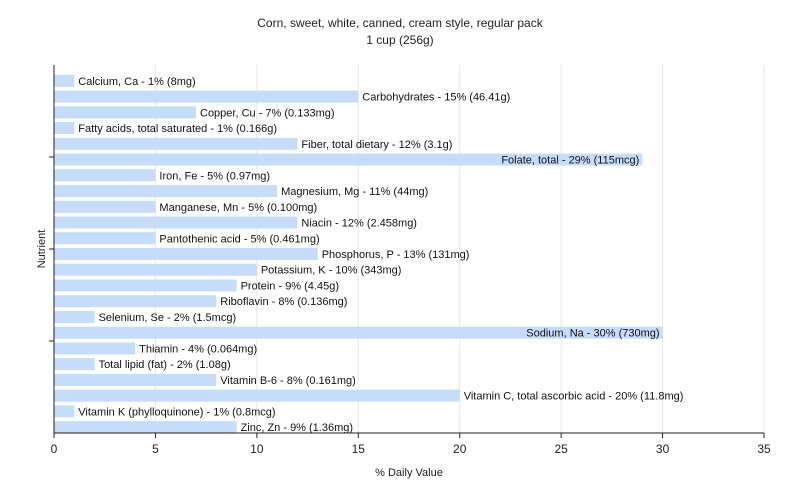  Describe the element at coordinates (51, 249) in the screenshot. I see `y-axis-ticks` at that location.